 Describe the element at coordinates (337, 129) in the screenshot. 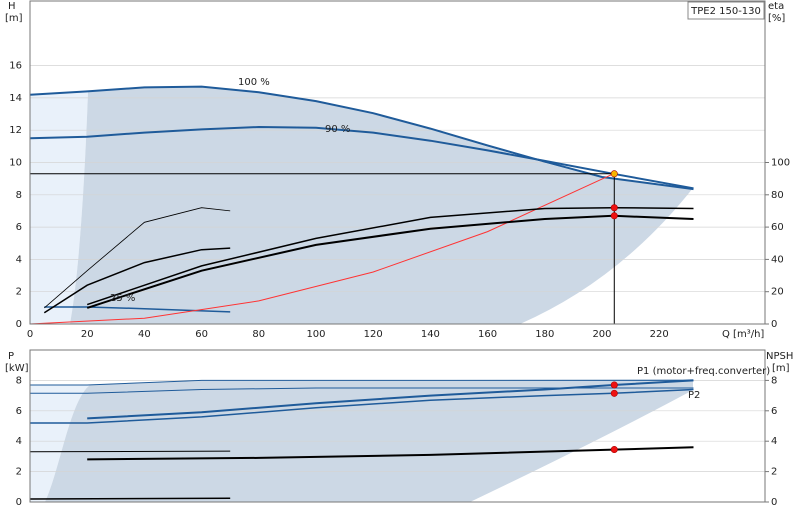

I see `curve-label: 90 %` at that location.